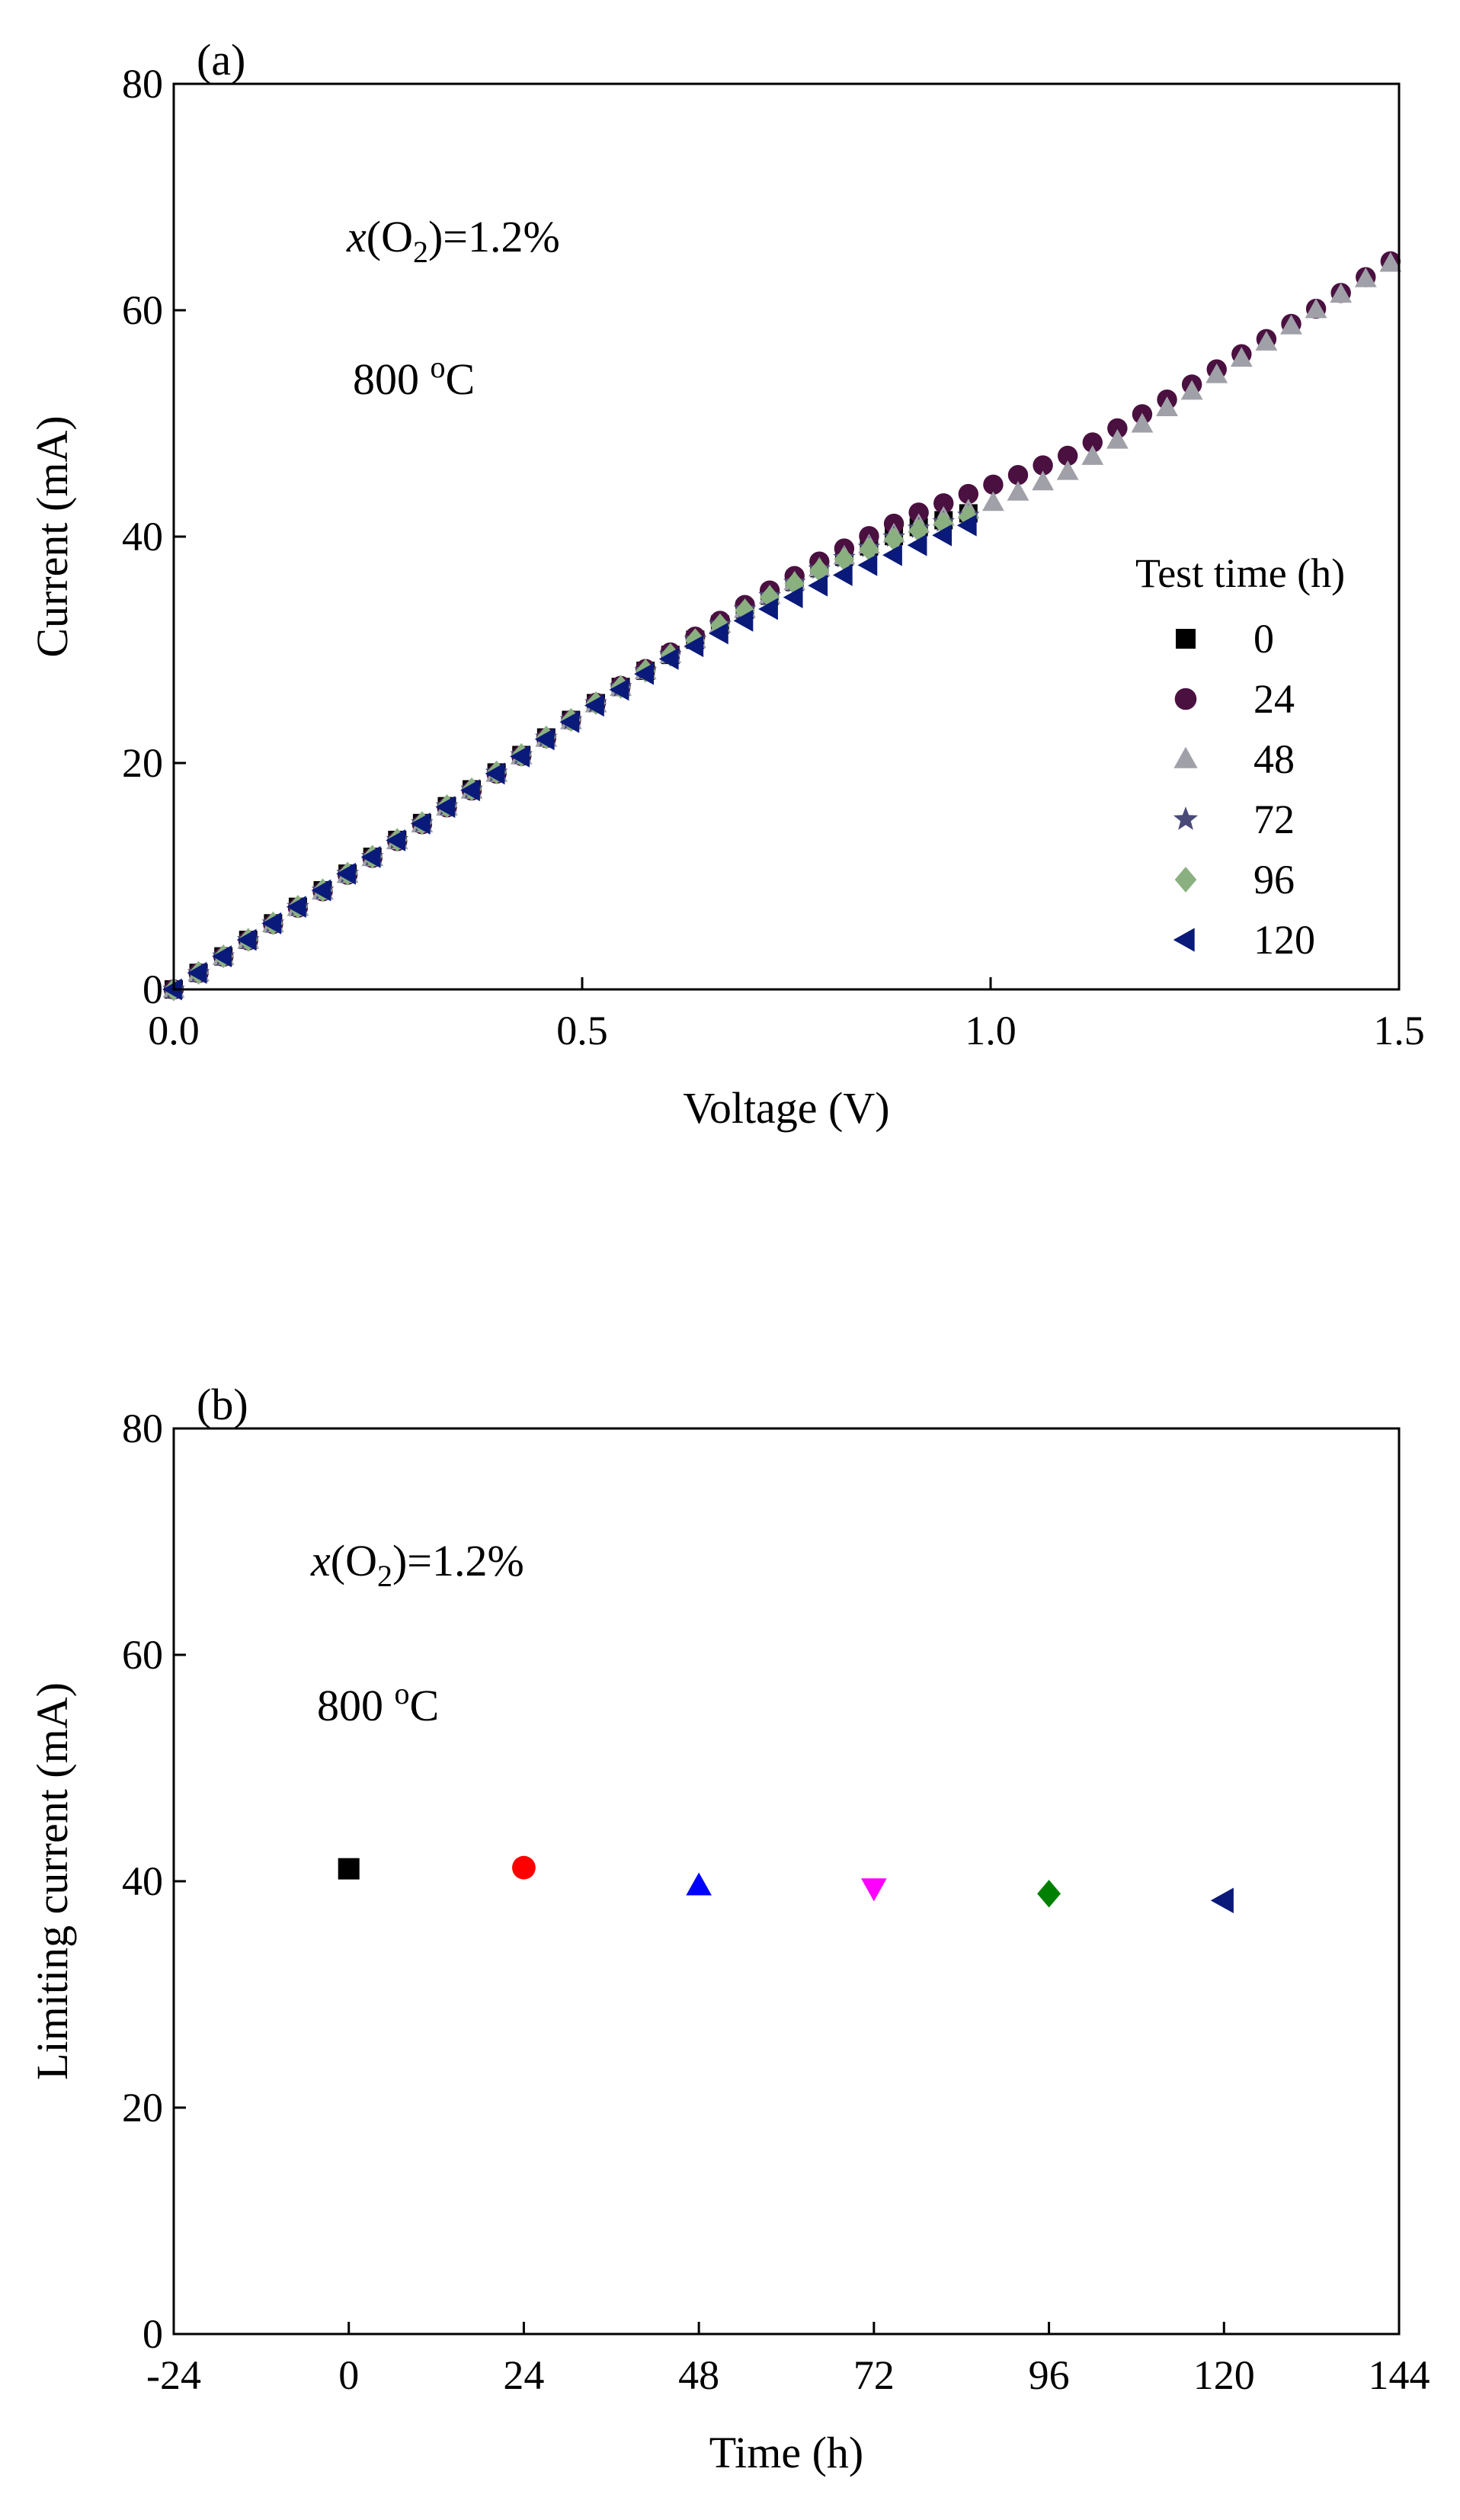  What do you see at coordinates (698, 2375) in the screenshot?
I see `x-tick-label: 48` at bounding box center [698, 2375].